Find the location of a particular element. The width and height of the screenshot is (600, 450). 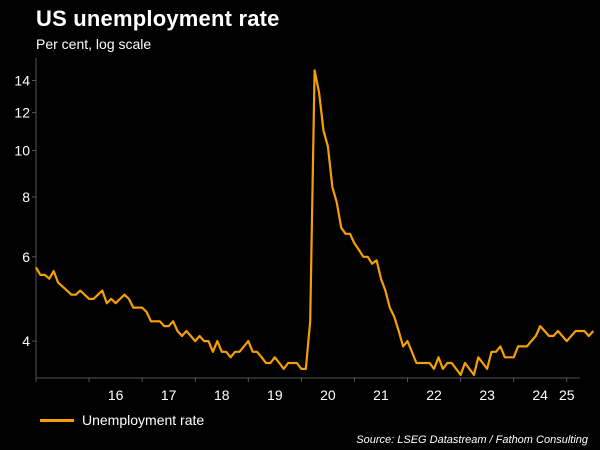

x-tick-label: 17 is located at coordinates (169, 395).